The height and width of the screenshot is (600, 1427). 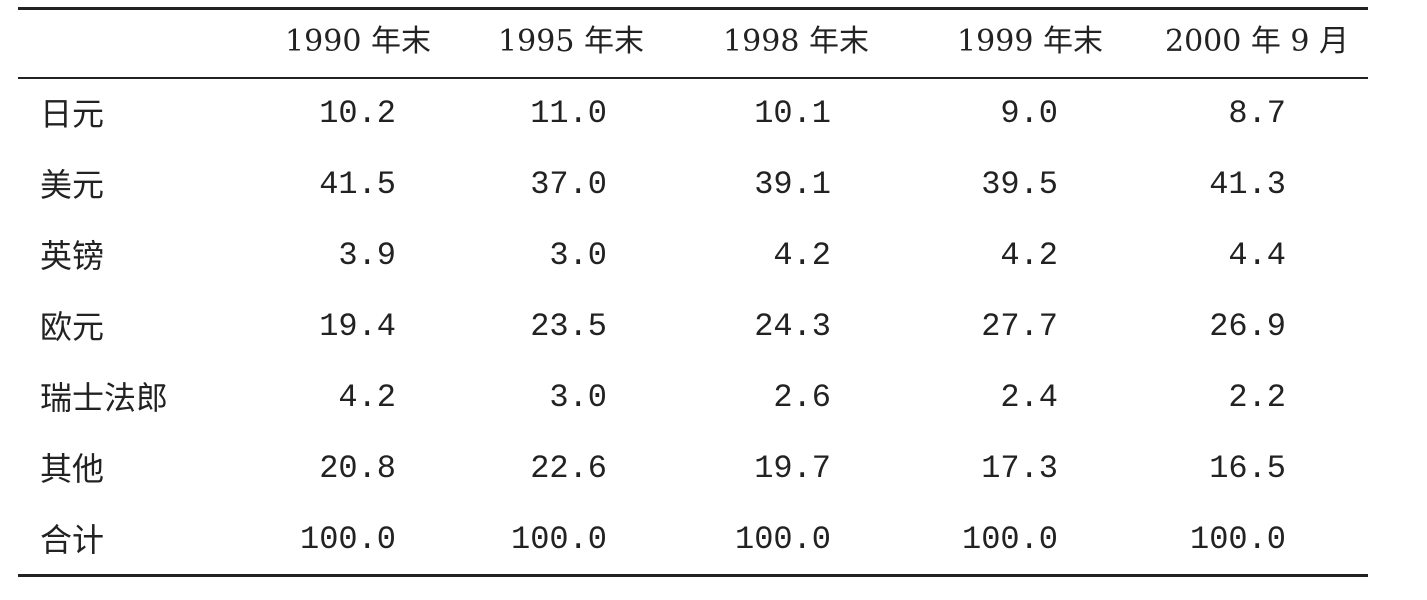 I want to click on column-header: 1990 年末, so click(x=358, y=41).